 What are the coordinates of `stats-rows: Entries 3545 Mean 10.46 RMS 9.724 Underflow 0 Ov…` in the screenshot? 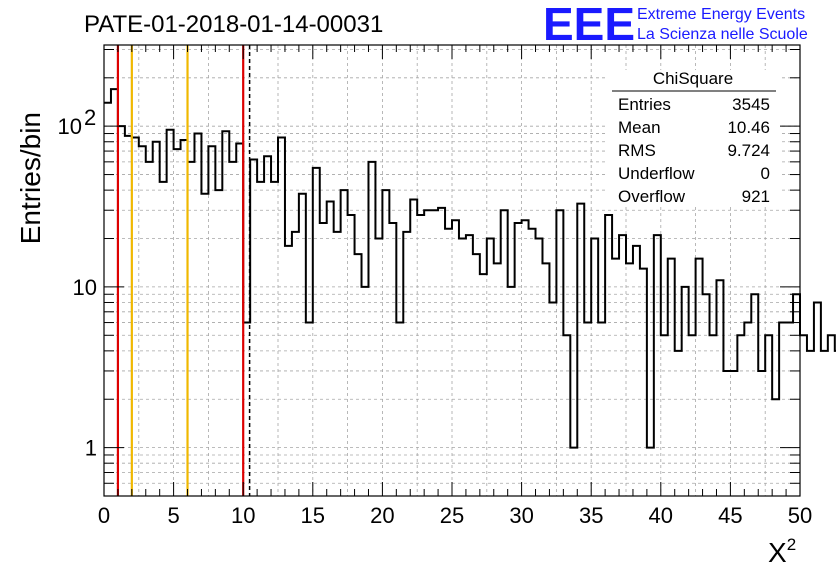 It's located at (694, 150).